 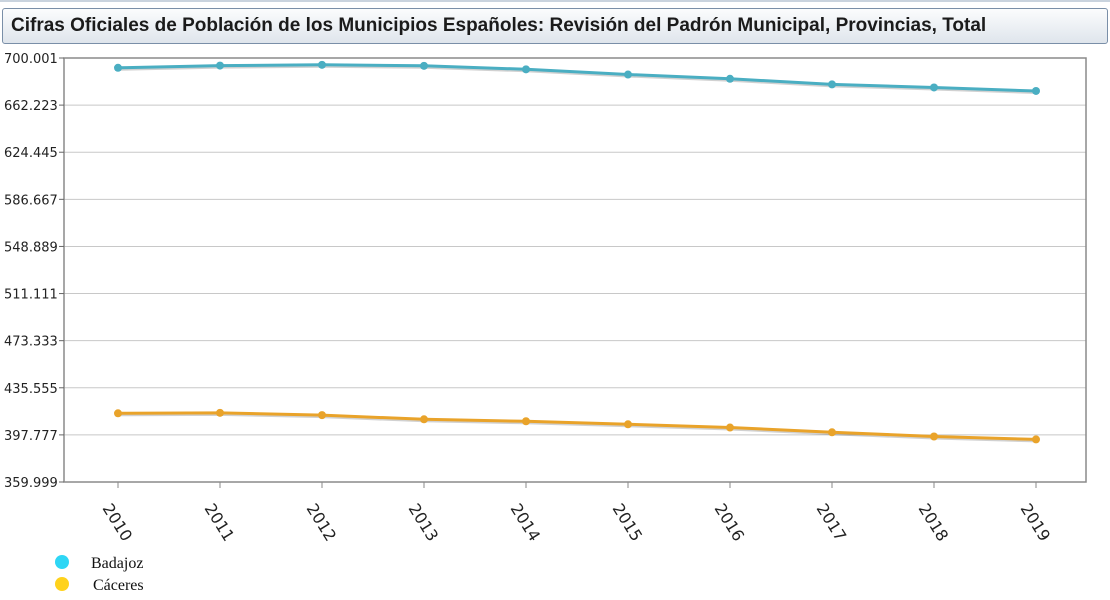 What do you see at coordinates (934, 522) in the screenshot?
I see `x-tick-label: 2018` at bounding box center [934, 522].